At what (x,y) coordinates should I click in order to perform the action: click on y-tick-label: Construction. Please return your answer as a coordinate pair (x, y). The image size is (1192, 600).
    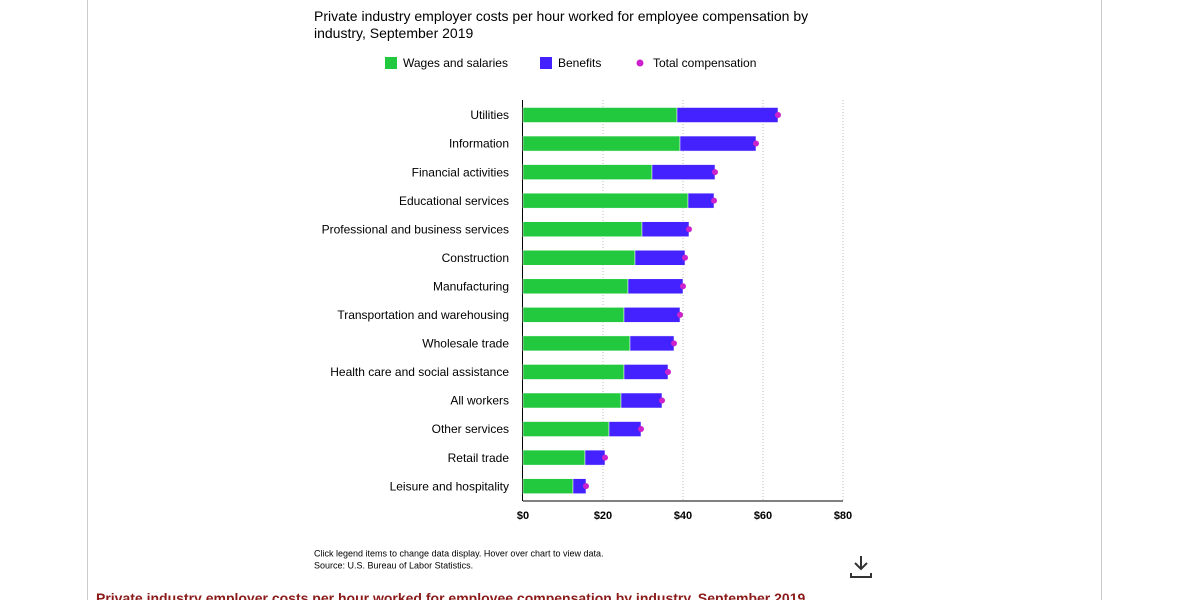
    Looking at the image, I should click on (475, 258).